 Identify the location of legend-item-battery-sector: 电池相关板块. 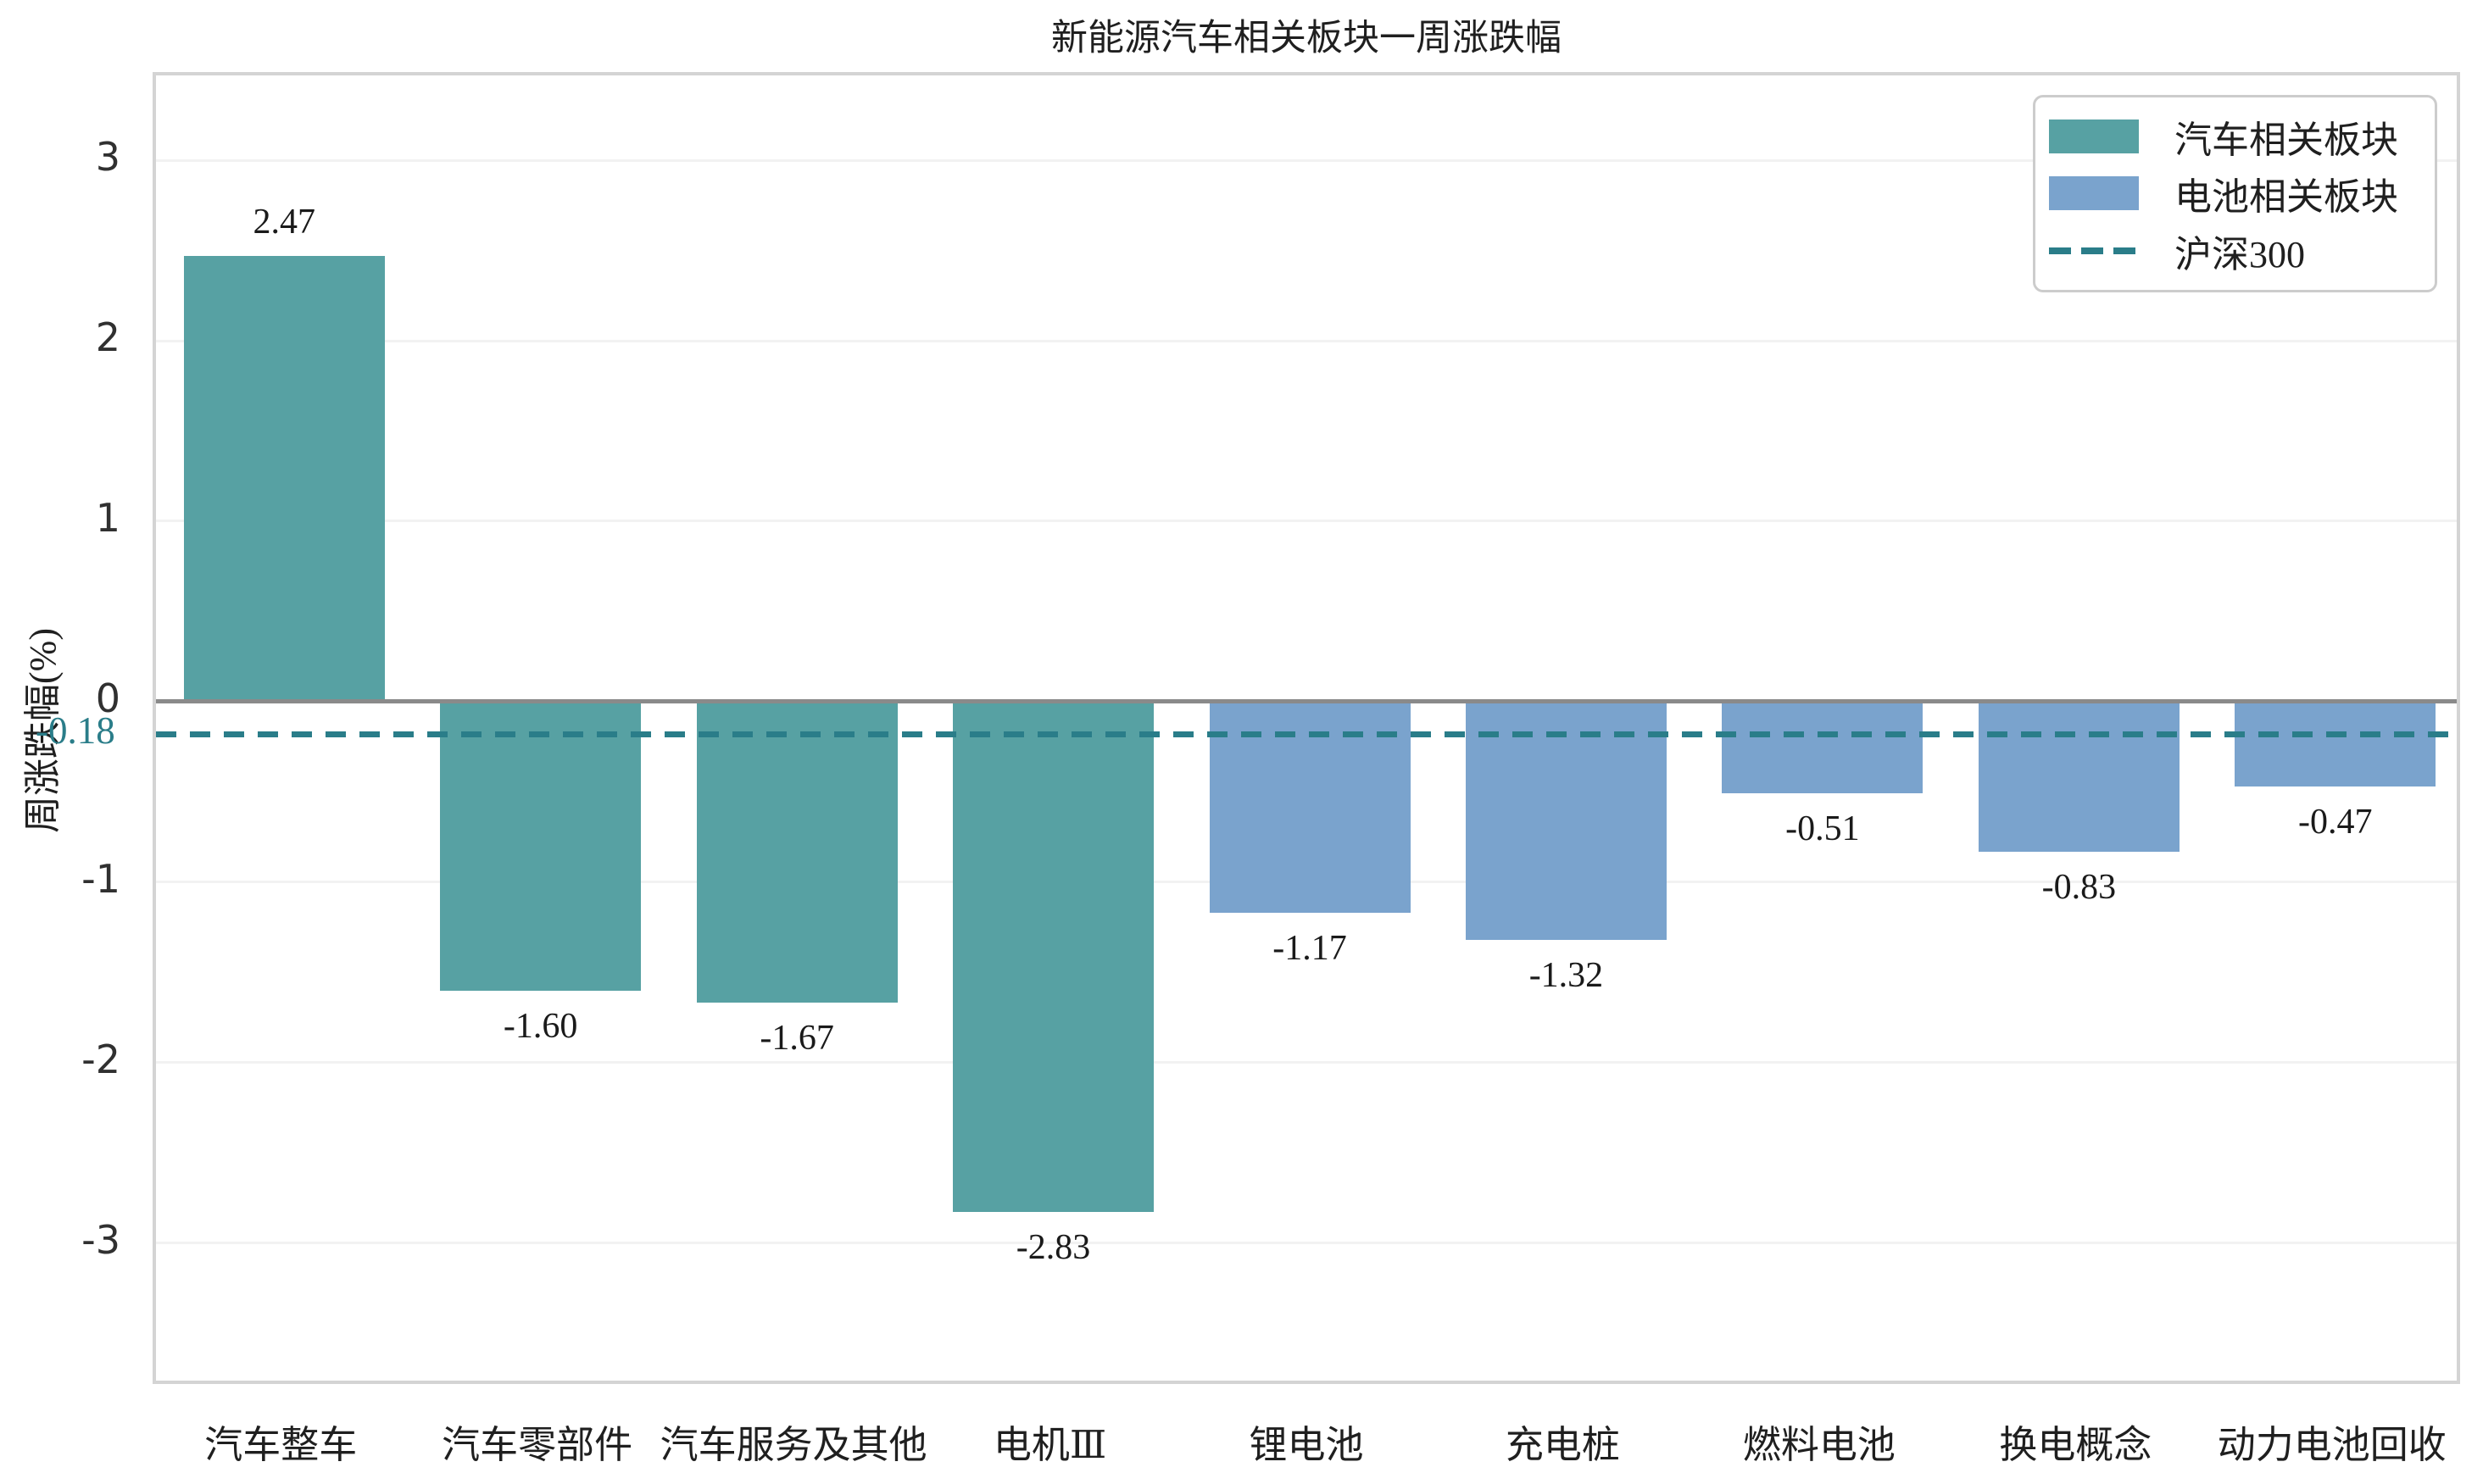
(2235, 193).